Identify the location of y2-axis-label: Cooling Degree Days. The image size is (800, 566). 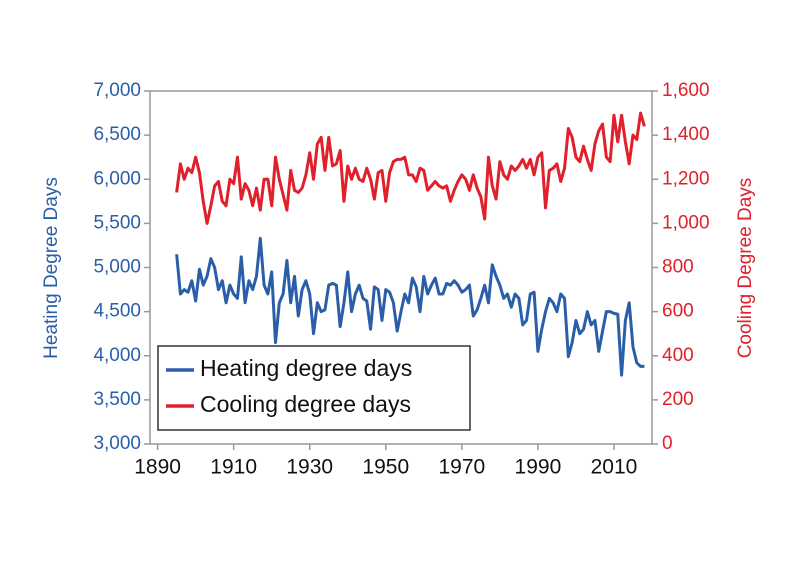
(745, 268).